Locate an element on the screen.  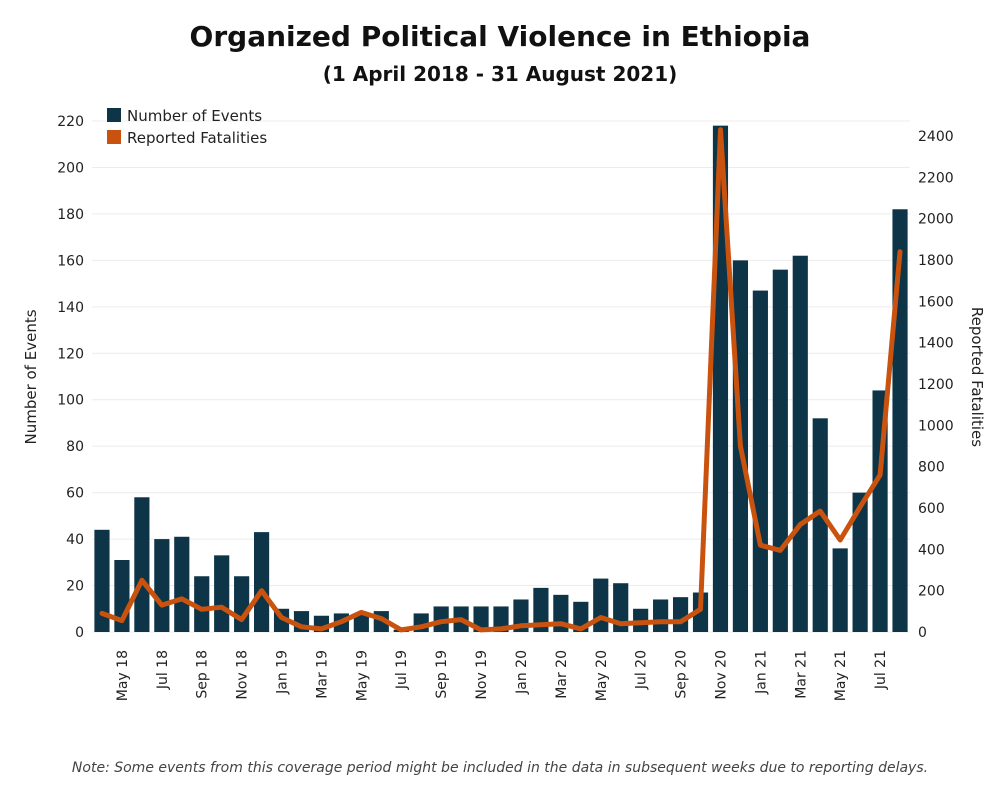
x-tick-label: Jul 19 is located at coordinates (402, 670).